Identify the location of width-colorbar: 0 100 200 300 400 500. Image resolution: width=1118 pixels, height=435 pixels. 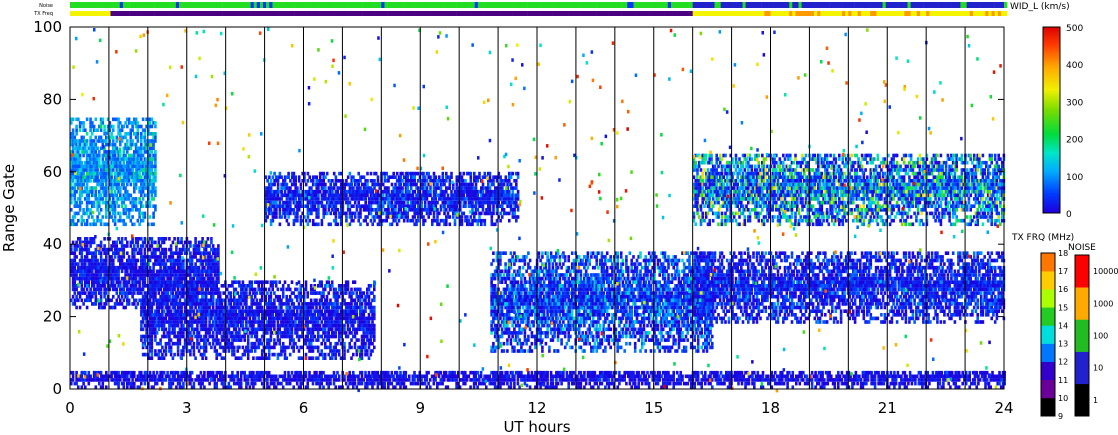
(1062, 122).